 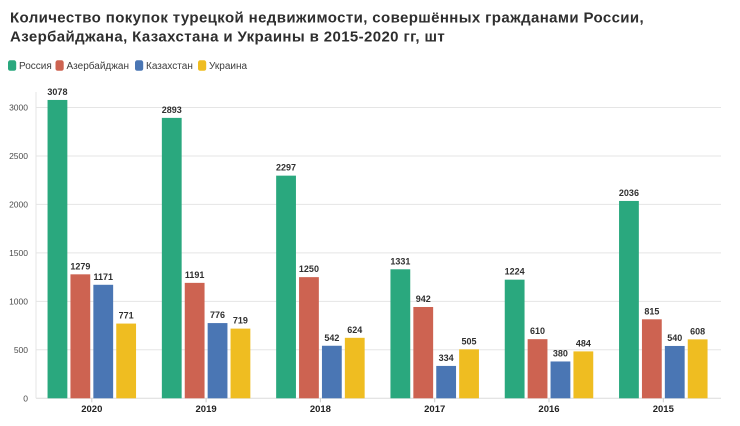 I want to click on svg-text: 334, so click(x=446, y=358).